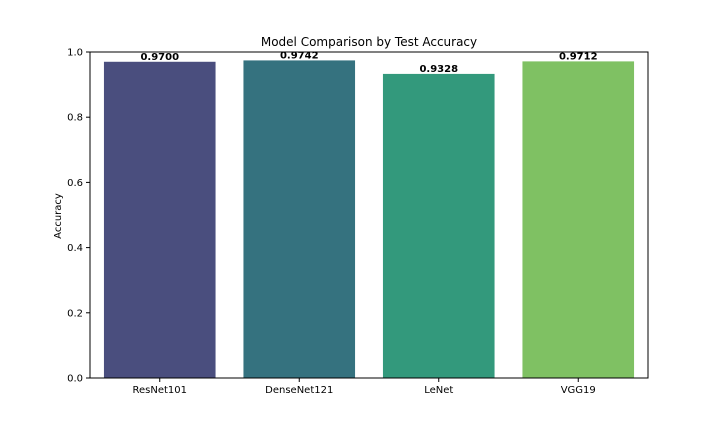 The height and width of the screenshot is (432, 720). I want to click on y-tick-label: 0.8, so click(75, 118).